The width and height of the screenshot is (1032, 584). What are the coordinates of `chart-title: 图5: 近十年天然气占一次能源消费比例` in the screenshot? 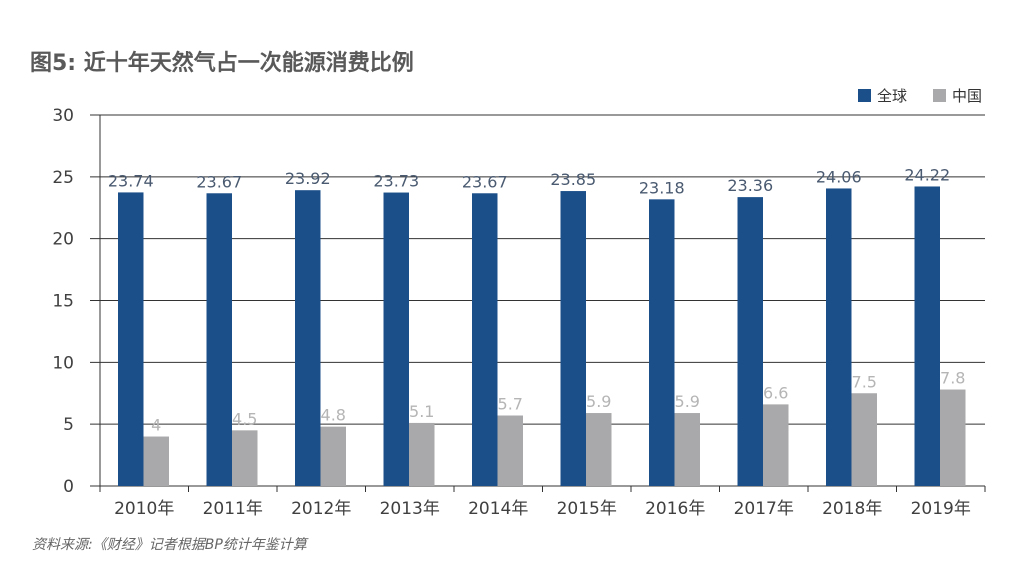 It's located at (222, 63).